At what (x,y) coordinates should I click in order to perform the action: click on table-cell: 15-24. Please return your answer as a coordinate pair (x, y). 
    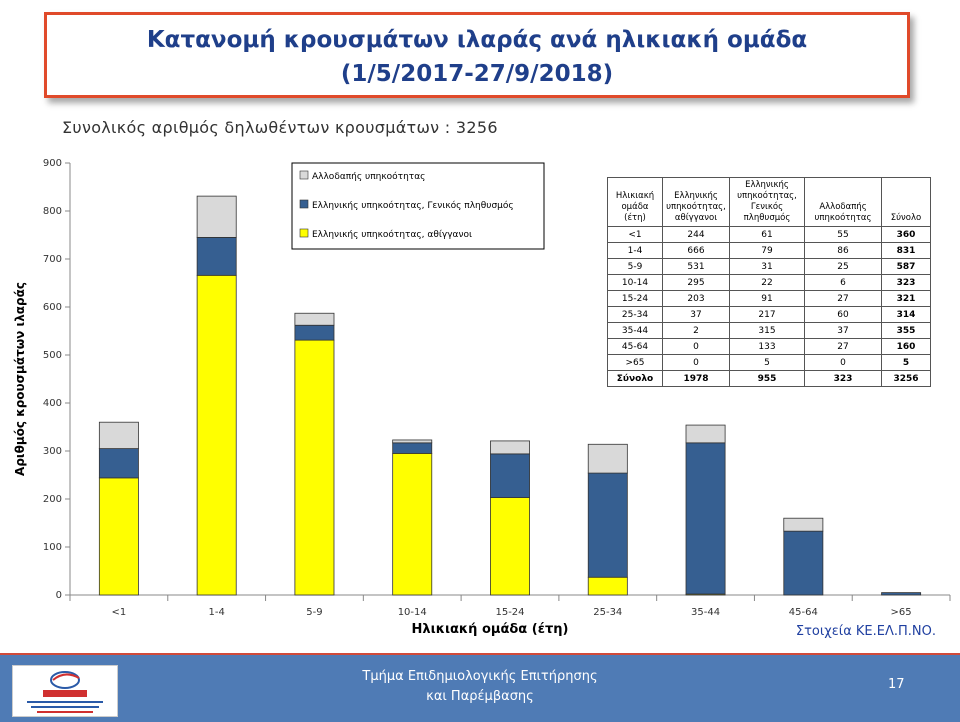
    Looking at the image, I should click on (635, 298).